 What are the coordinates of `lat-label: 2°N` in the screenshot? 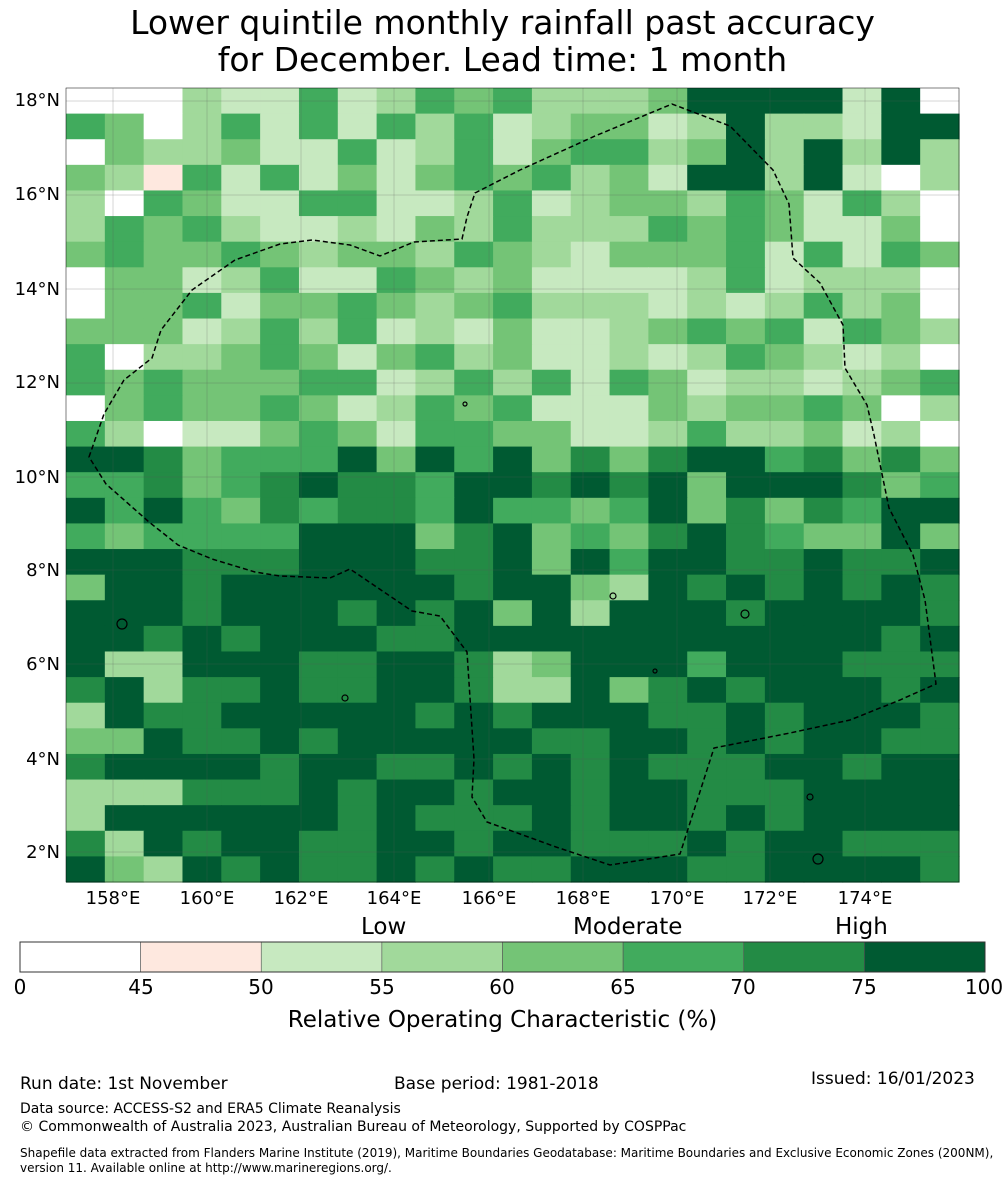 It's located at (43, 852).